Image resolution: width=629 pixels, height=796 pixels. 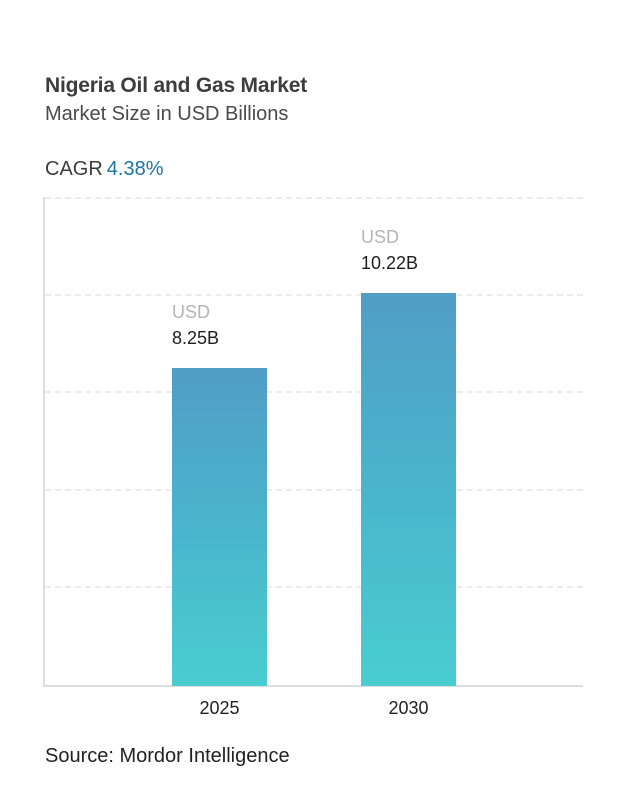 What do you see at coordinates (176, 85) in the screenshot?
I see `chart-title: Nigeria Oil and Gas Market` at bounding box center [176, 85].